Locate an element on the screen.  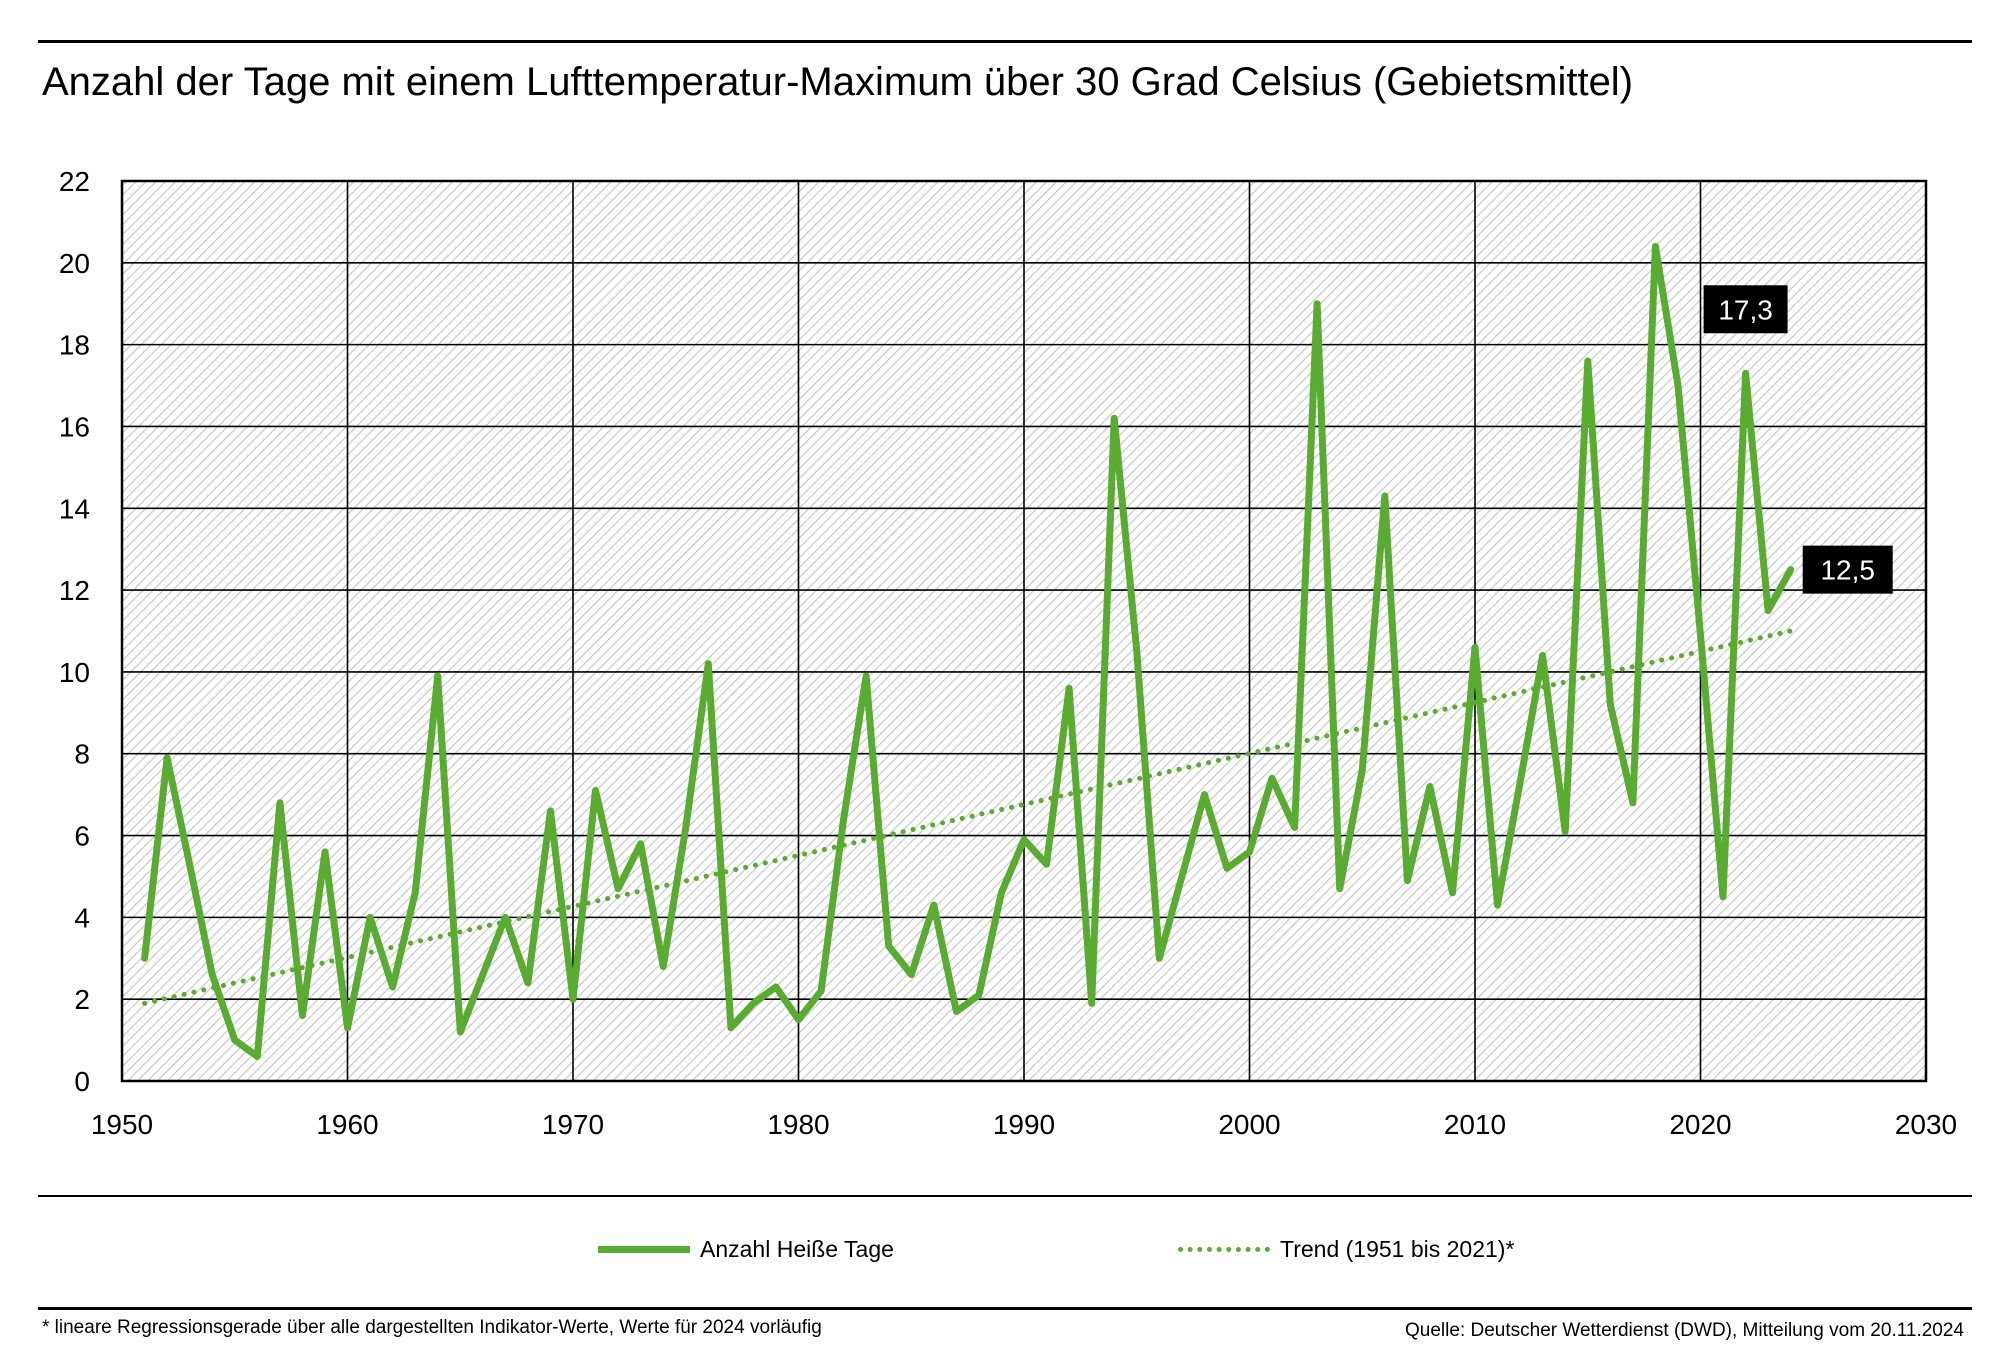
legend-swatch-solid is located at coordinates (644, 1249).